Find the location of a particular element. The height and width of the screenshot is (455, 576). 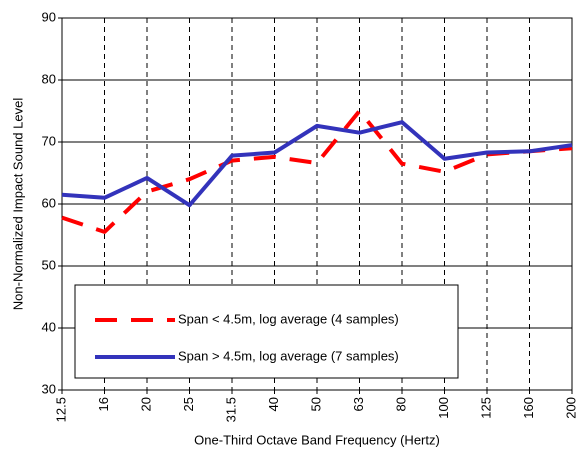

x-tick-label: 40 is located at coordinates (273, 404).